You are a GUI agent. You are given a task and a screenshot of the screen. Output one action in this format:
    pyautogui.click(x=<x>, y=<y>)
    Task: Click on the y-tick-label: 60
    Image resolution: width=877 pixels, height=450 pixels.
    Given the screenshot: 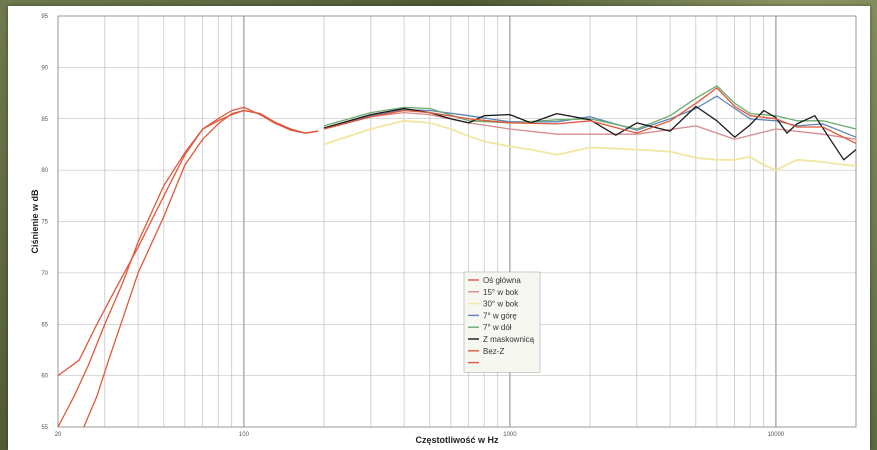 What is the action you would take?
    pyautogui.click(x=44, y=377)
    